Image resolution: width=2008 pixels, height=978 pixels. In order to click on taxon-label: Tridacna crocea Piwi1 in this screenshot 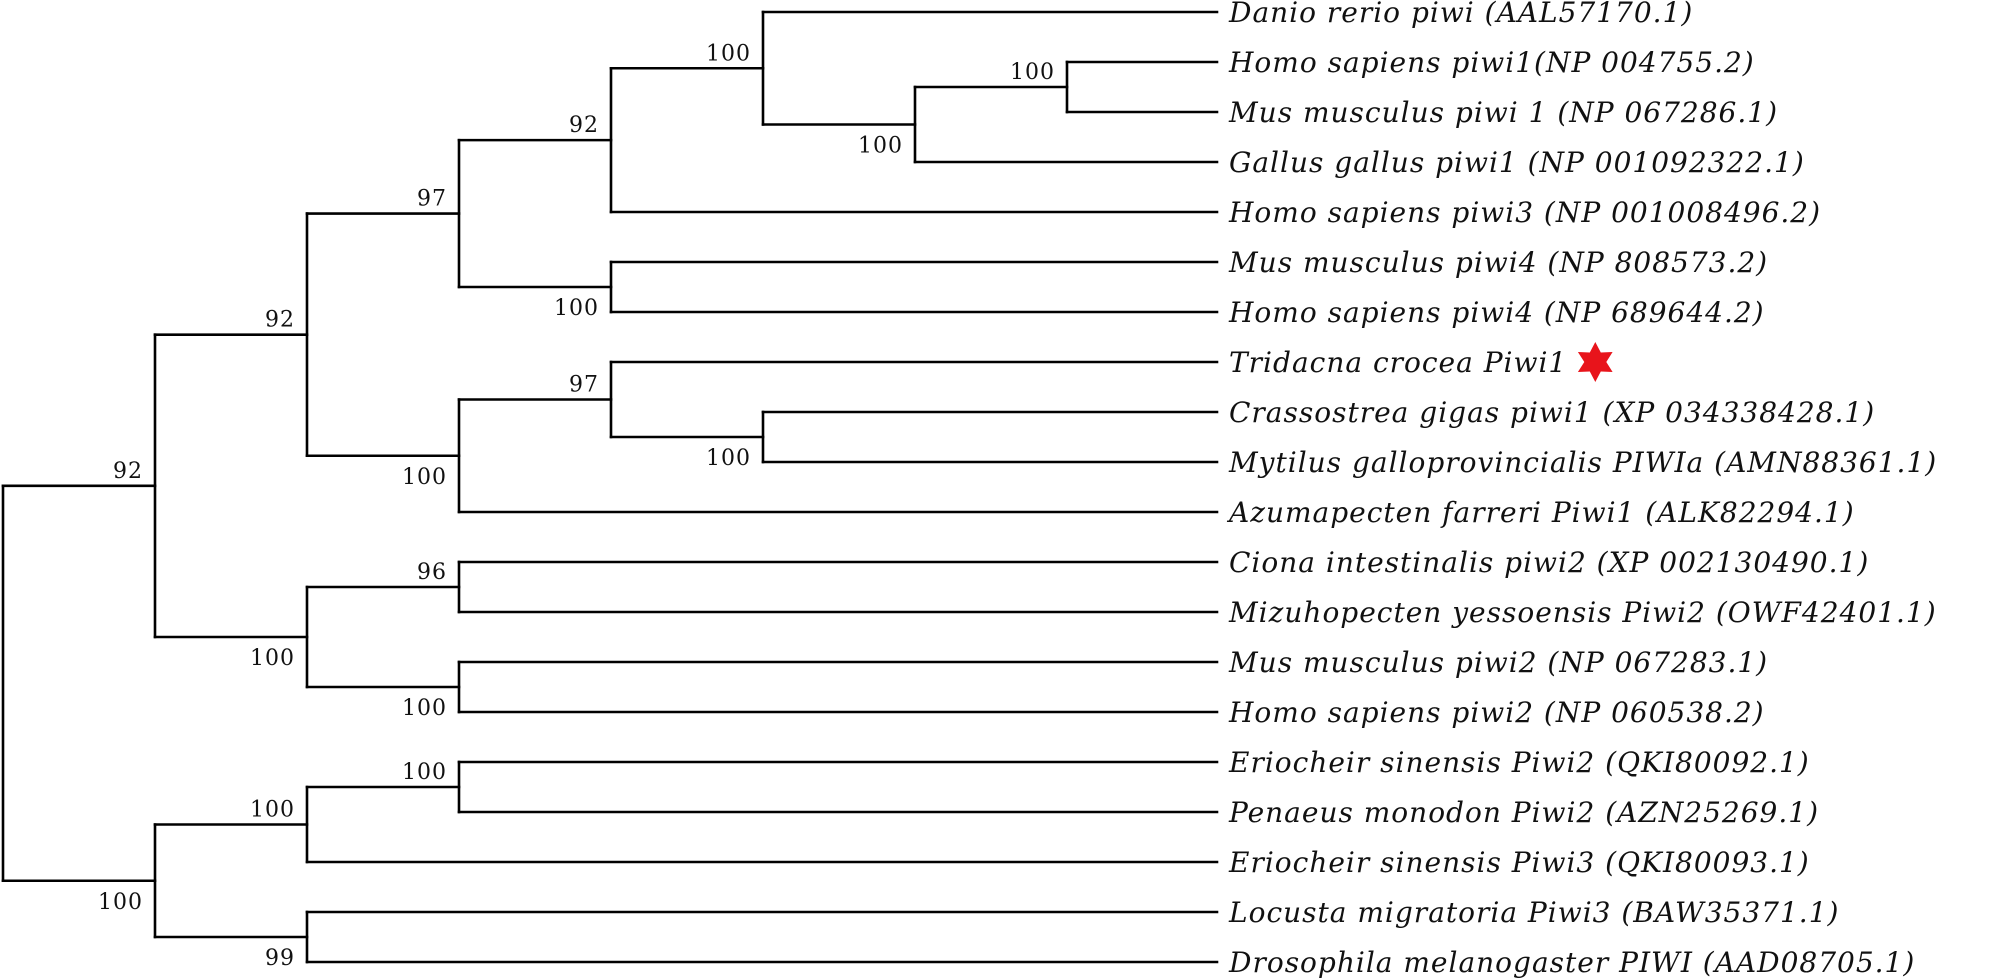, I will do `click(1398, 362)`.